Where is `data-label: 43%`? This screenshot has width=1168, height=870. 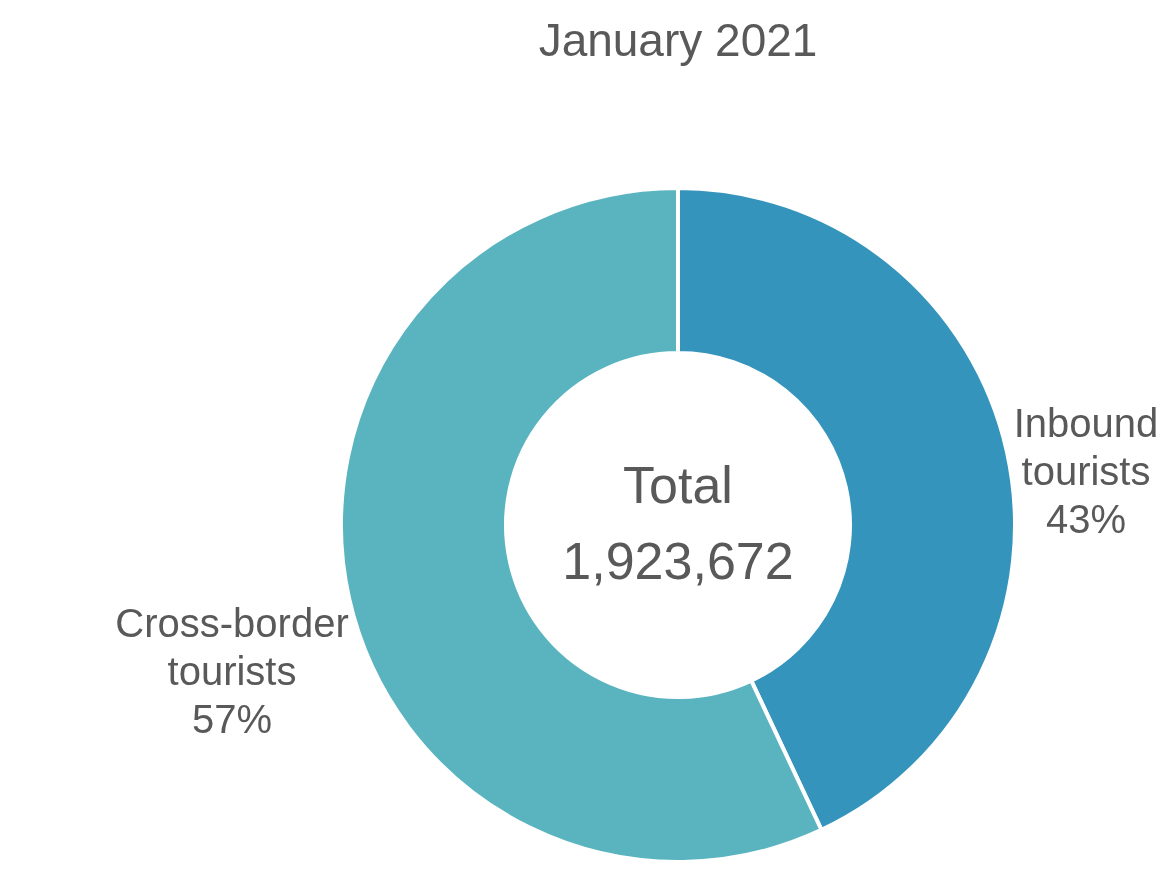 data-label: 43% is located at coordinates (1086, 519).